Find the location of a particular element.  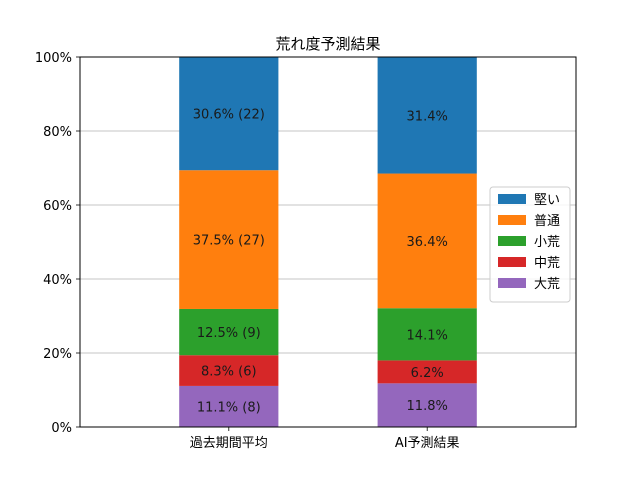

data-label: 11.1% (8) is located at coordinates (229, 407).